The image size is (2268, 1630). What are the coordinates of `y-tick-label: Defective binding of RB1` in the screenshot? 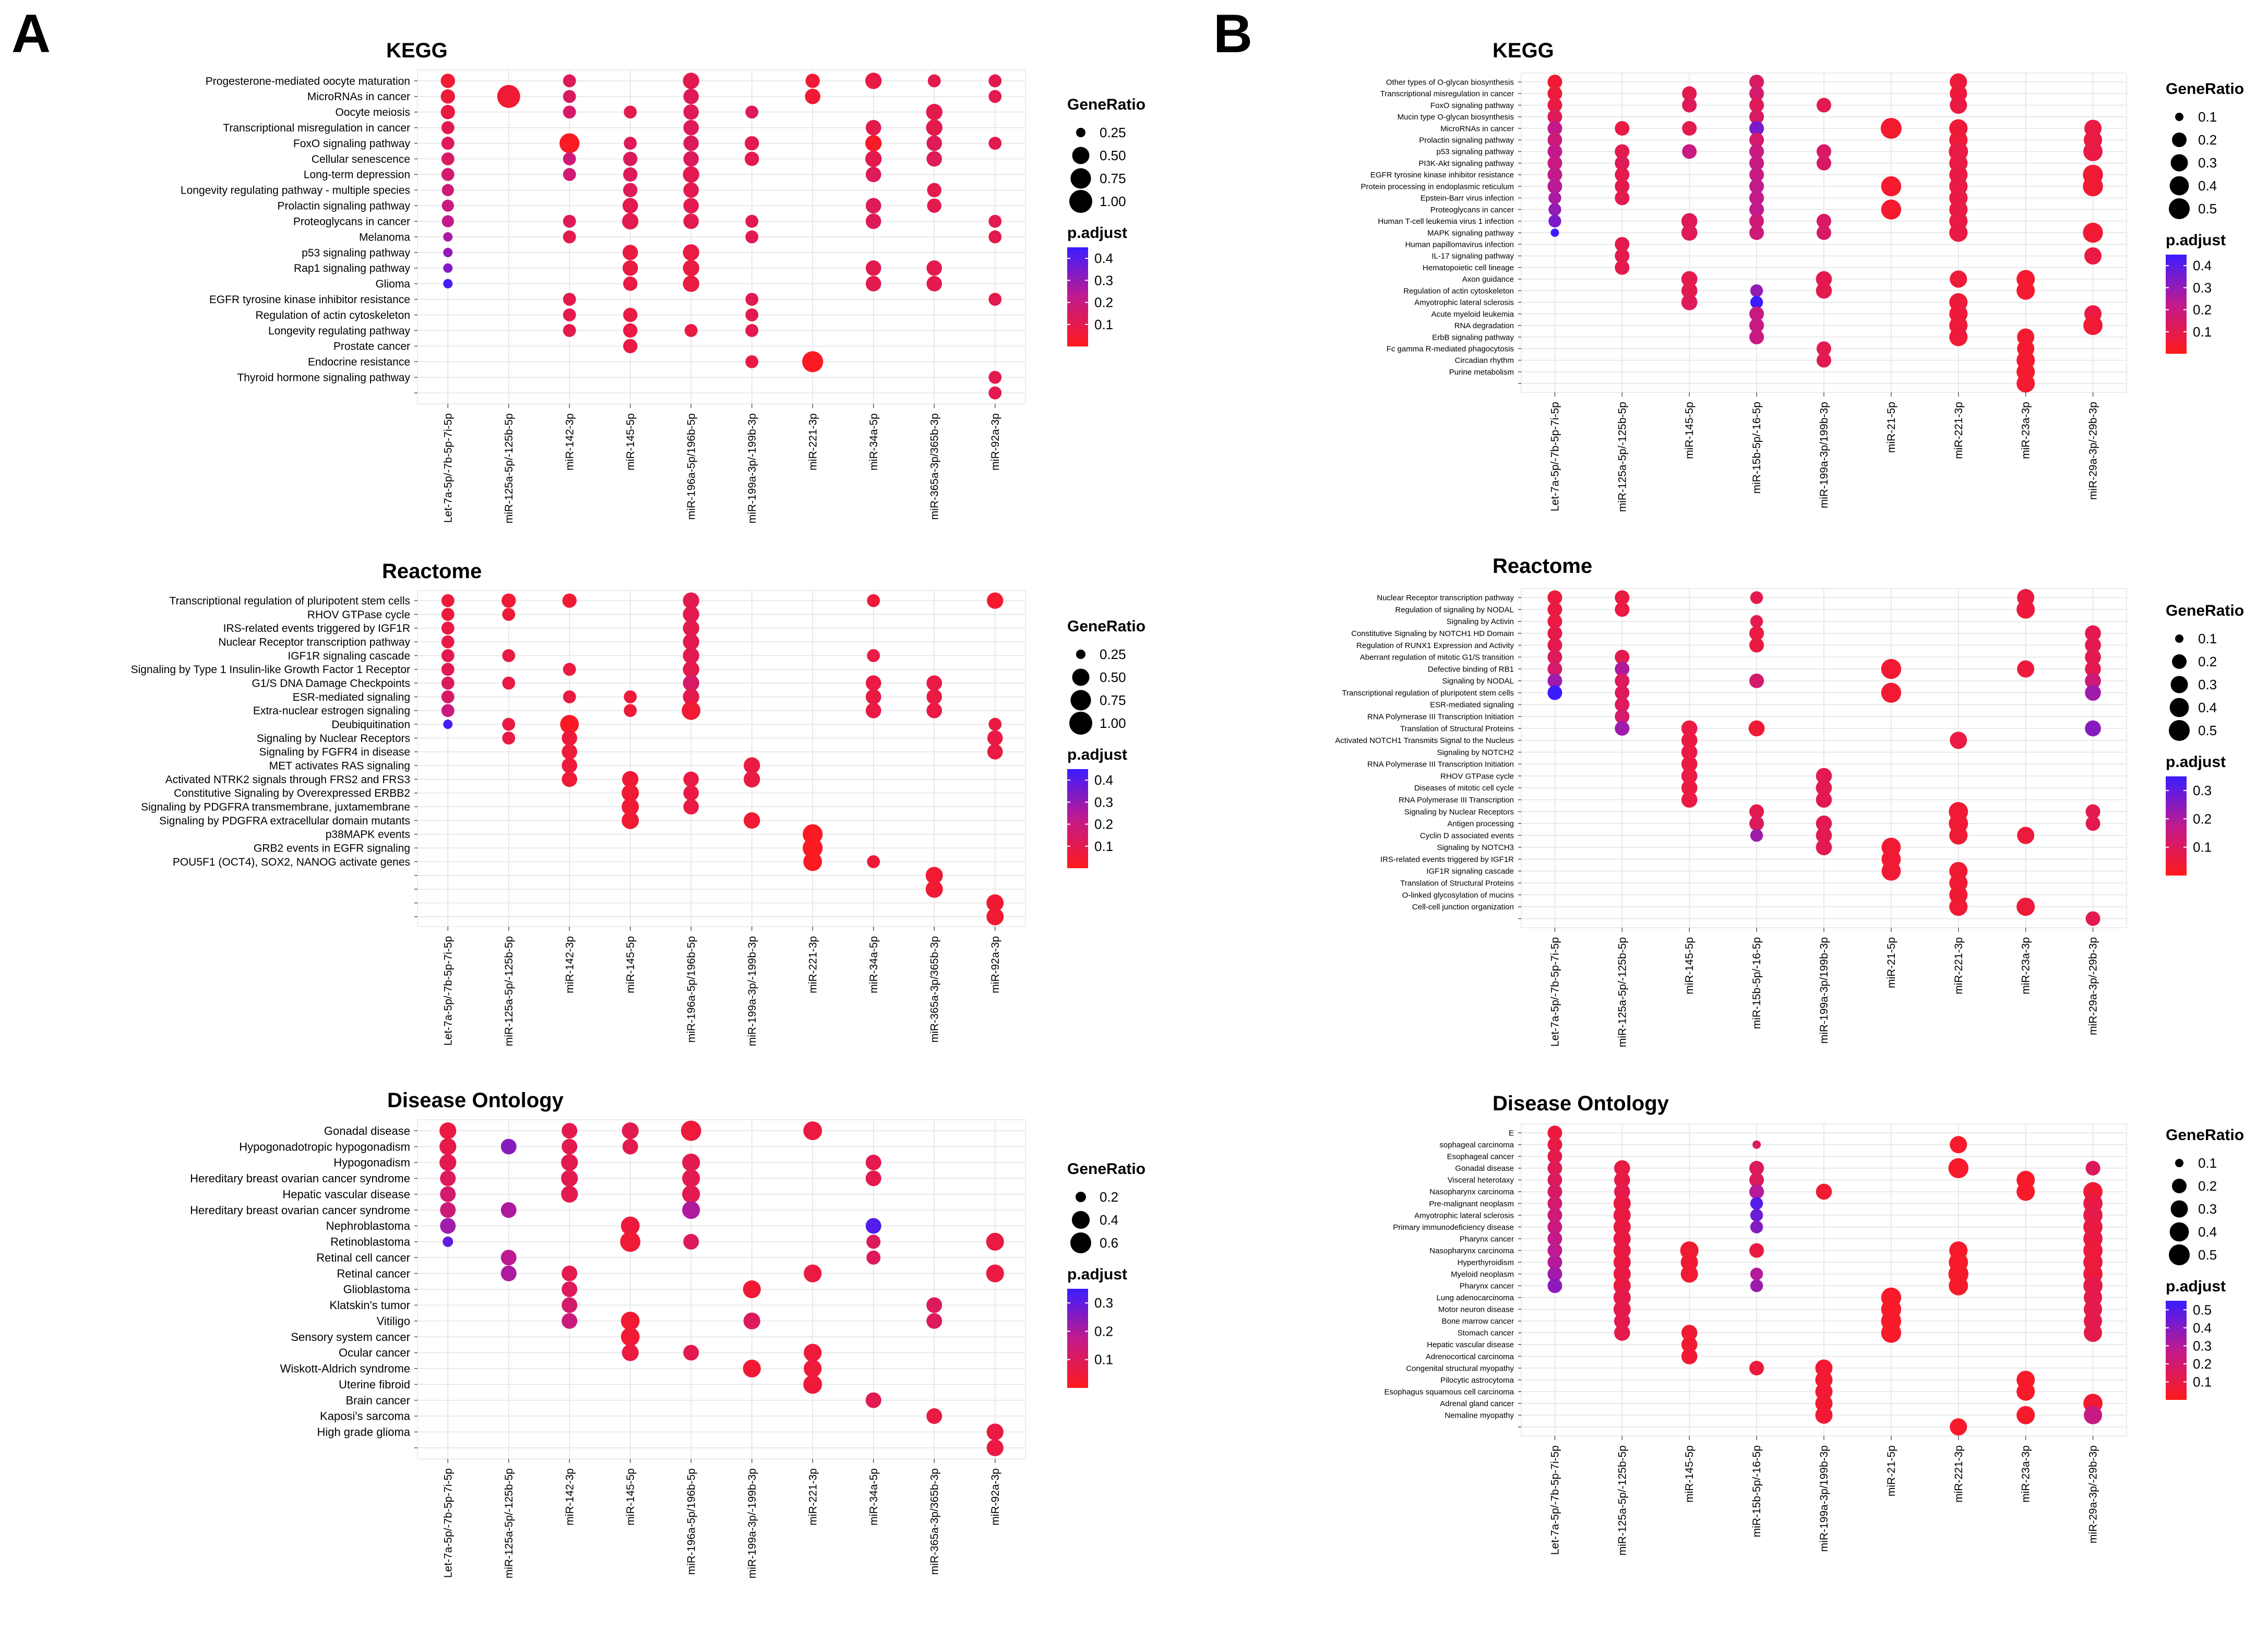 It's located at (1471, 670).